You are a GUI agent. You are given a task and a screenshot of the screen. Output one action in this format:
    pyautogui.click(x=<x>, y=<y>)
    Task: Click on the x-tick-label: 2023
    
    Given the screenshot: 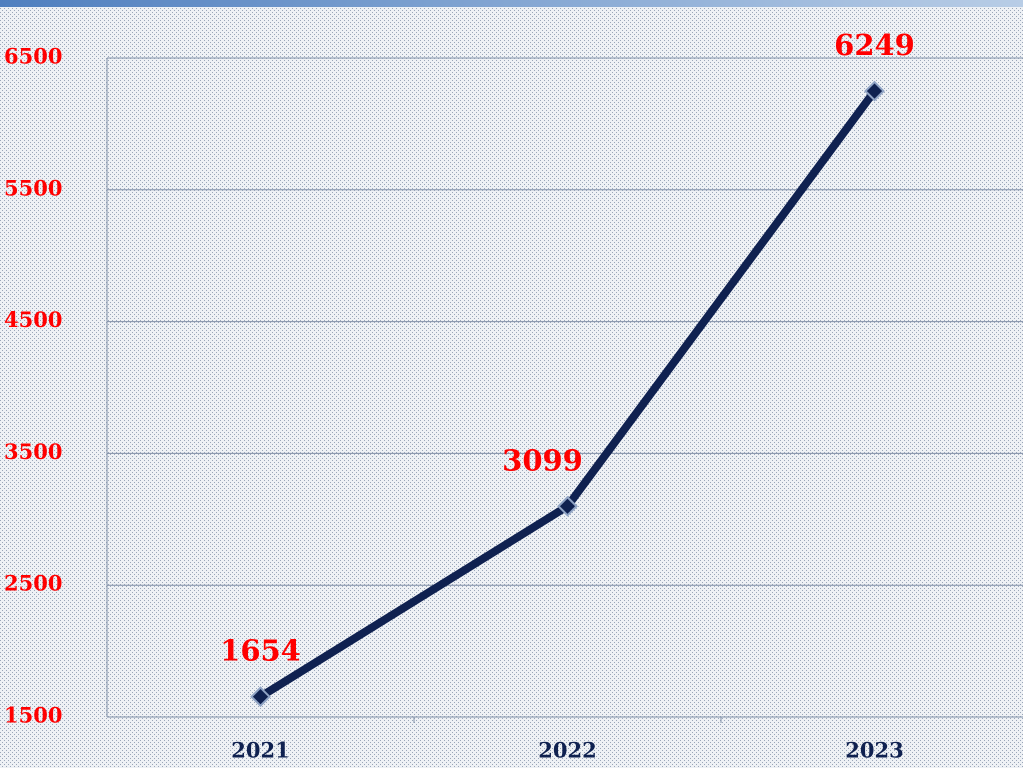 What is the action you would take?
    pyautogui.click(x=874, y=750)
    